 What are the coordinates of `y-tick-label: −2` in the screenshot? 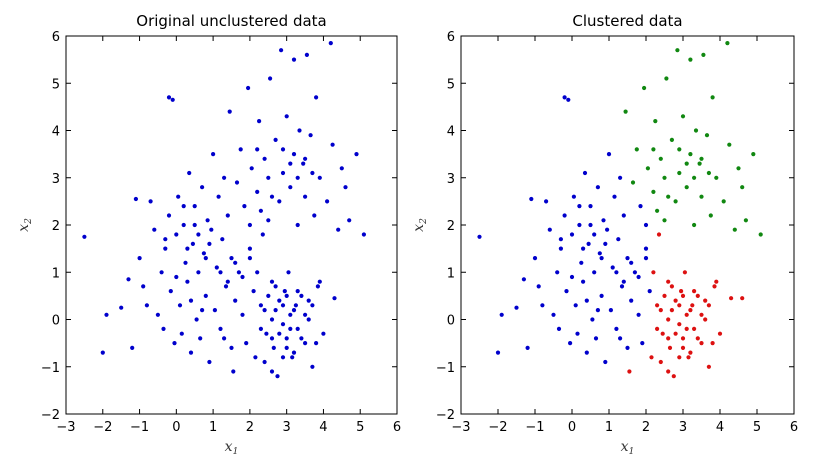 It's located at (445, 415).